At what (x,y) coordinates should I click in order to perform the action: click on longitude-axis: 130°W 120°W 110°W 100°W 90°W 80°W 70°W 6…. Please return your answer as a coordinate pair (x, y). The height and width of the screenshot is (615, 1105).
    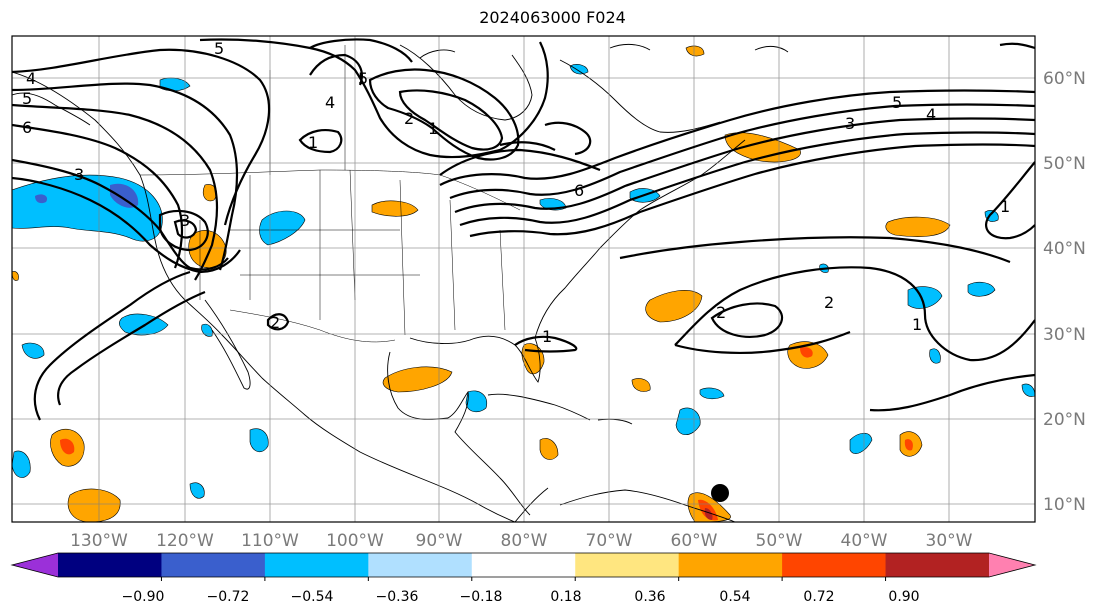
    Looking at the image, I should click on (521, 541).